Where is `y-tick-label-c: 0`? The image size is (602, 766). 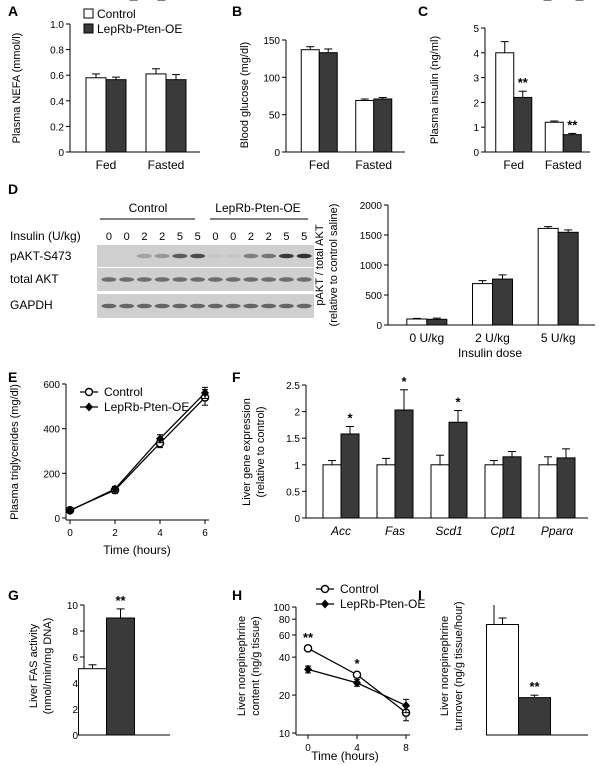
y-tick-label-c: 0 is located at coordinates (476, 153).